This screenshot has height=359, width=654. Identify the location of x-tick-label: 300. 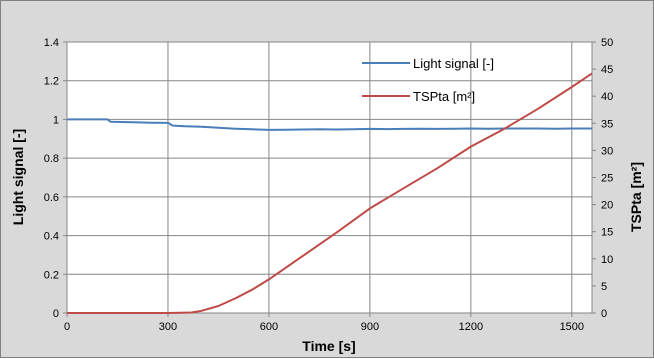
(168, 327).